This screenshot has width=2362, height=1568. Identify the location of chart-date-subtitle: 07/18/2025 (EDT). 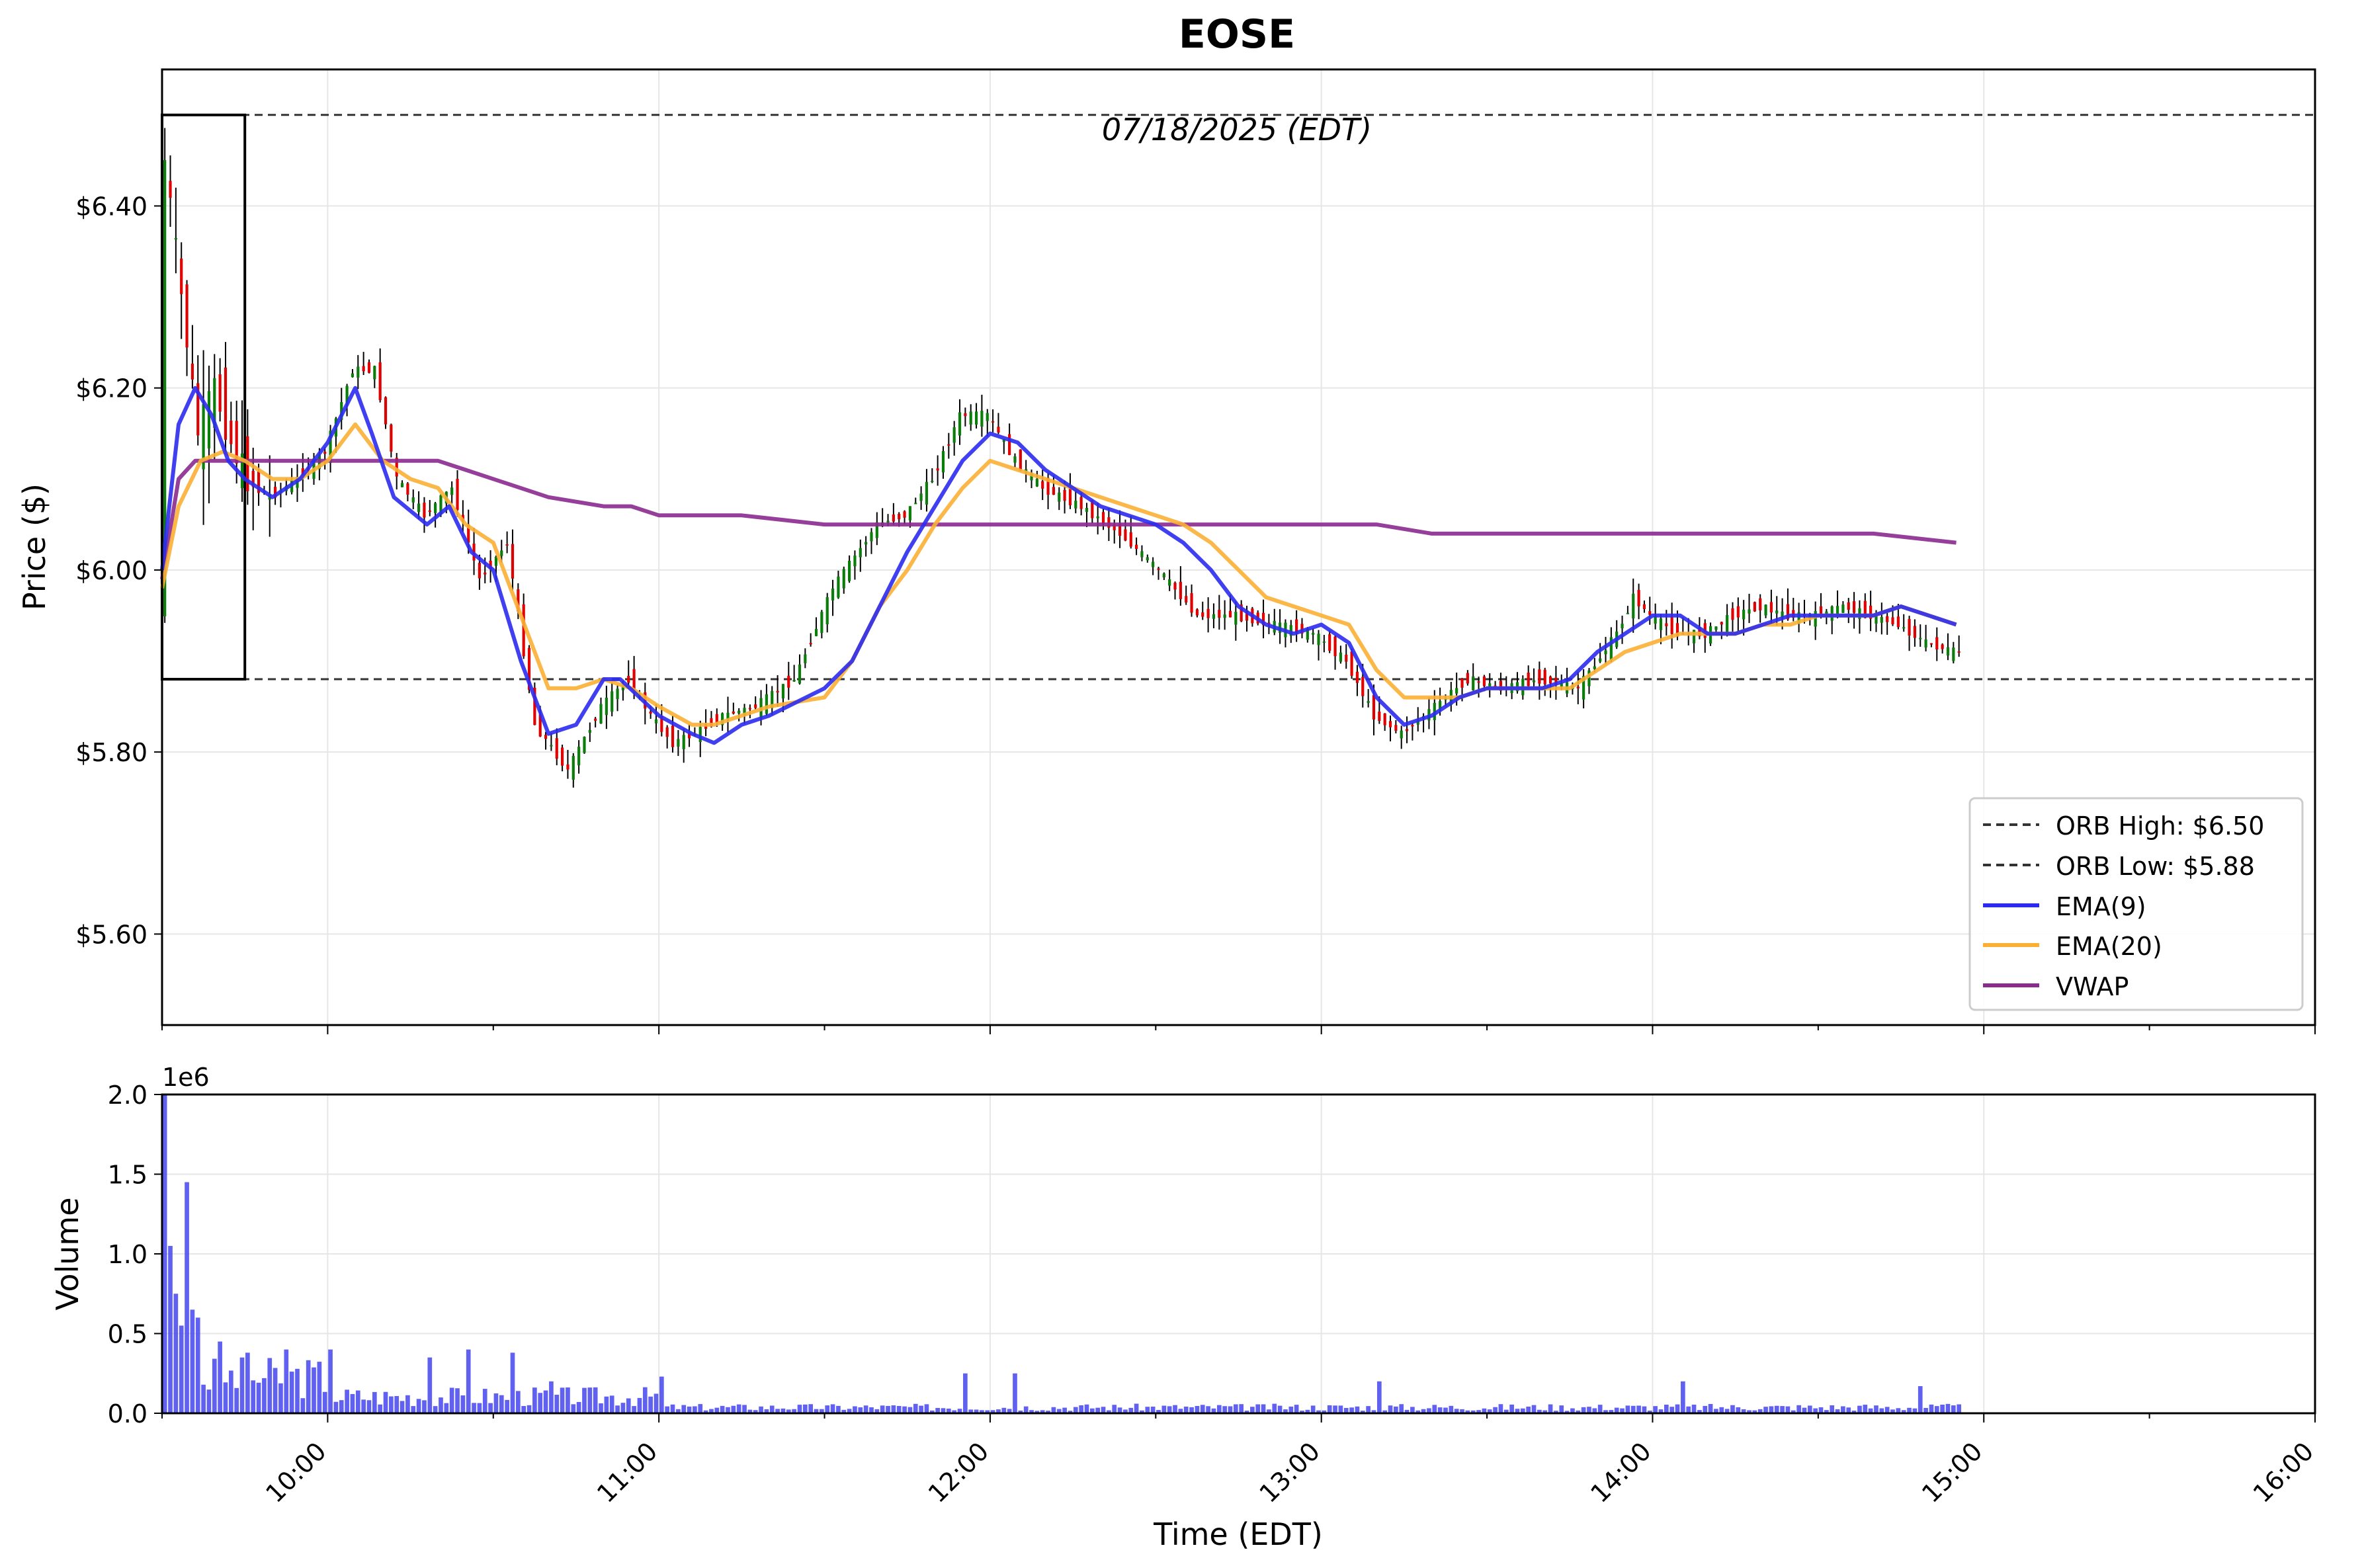
(1237, 129).